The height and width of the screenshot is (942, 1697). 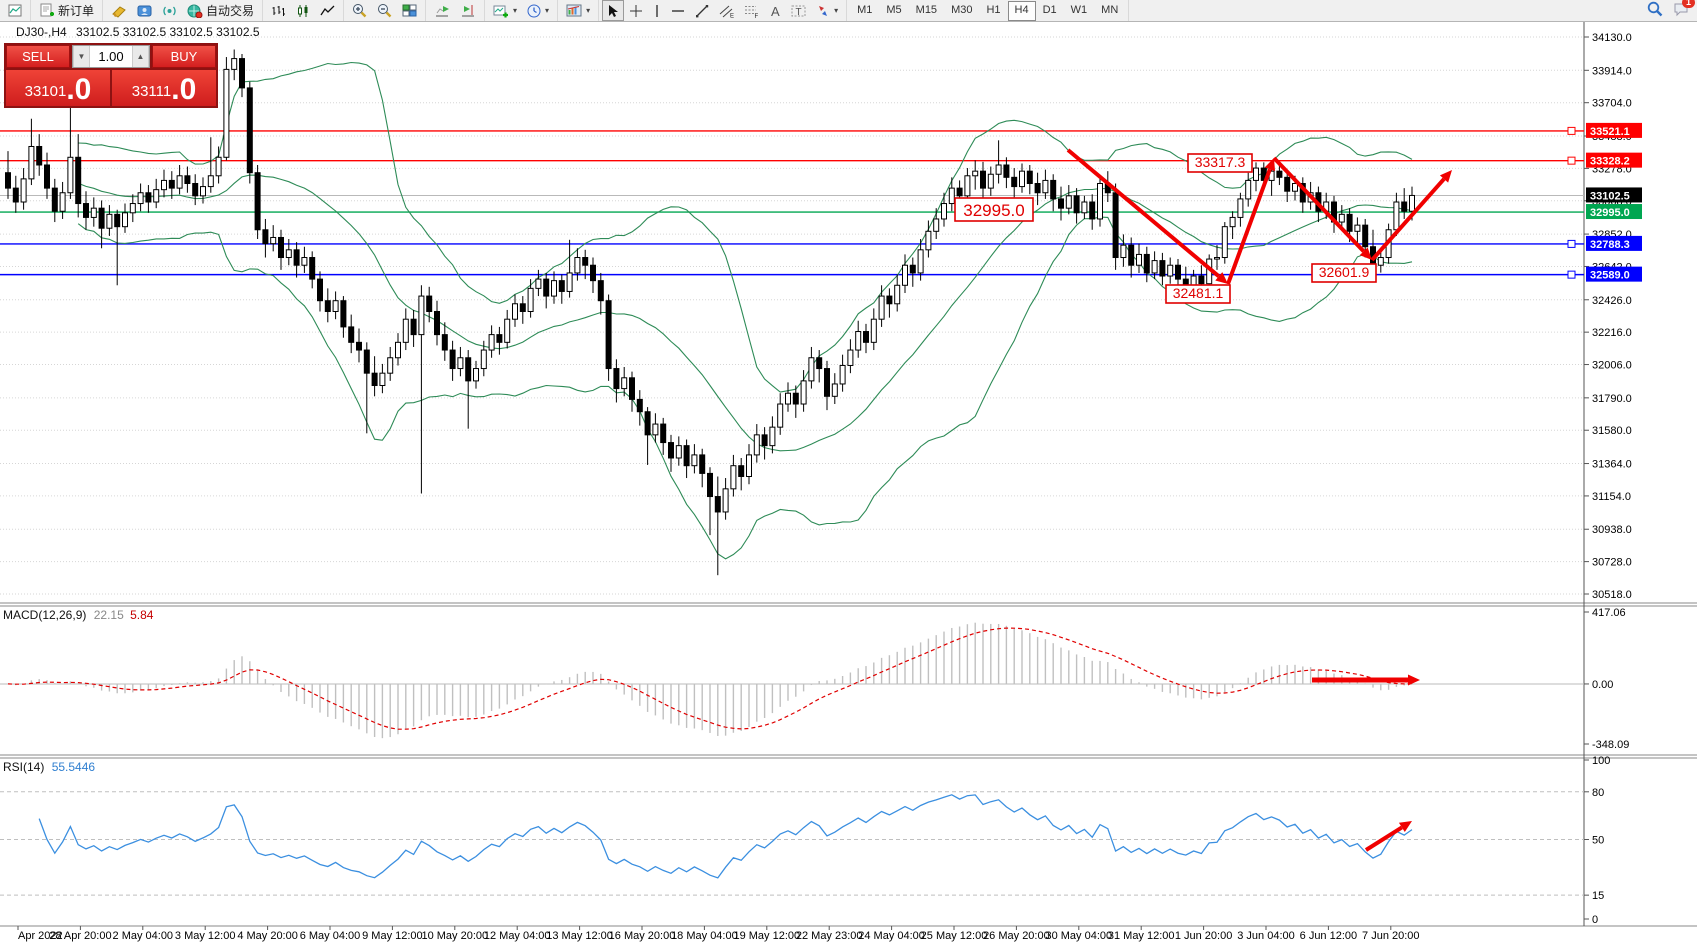 What do you see at coordinates (49, 767) in the screenshot?
I see `rsi-label: RSI(14) 55.5446` at bounding box center [49, 767].